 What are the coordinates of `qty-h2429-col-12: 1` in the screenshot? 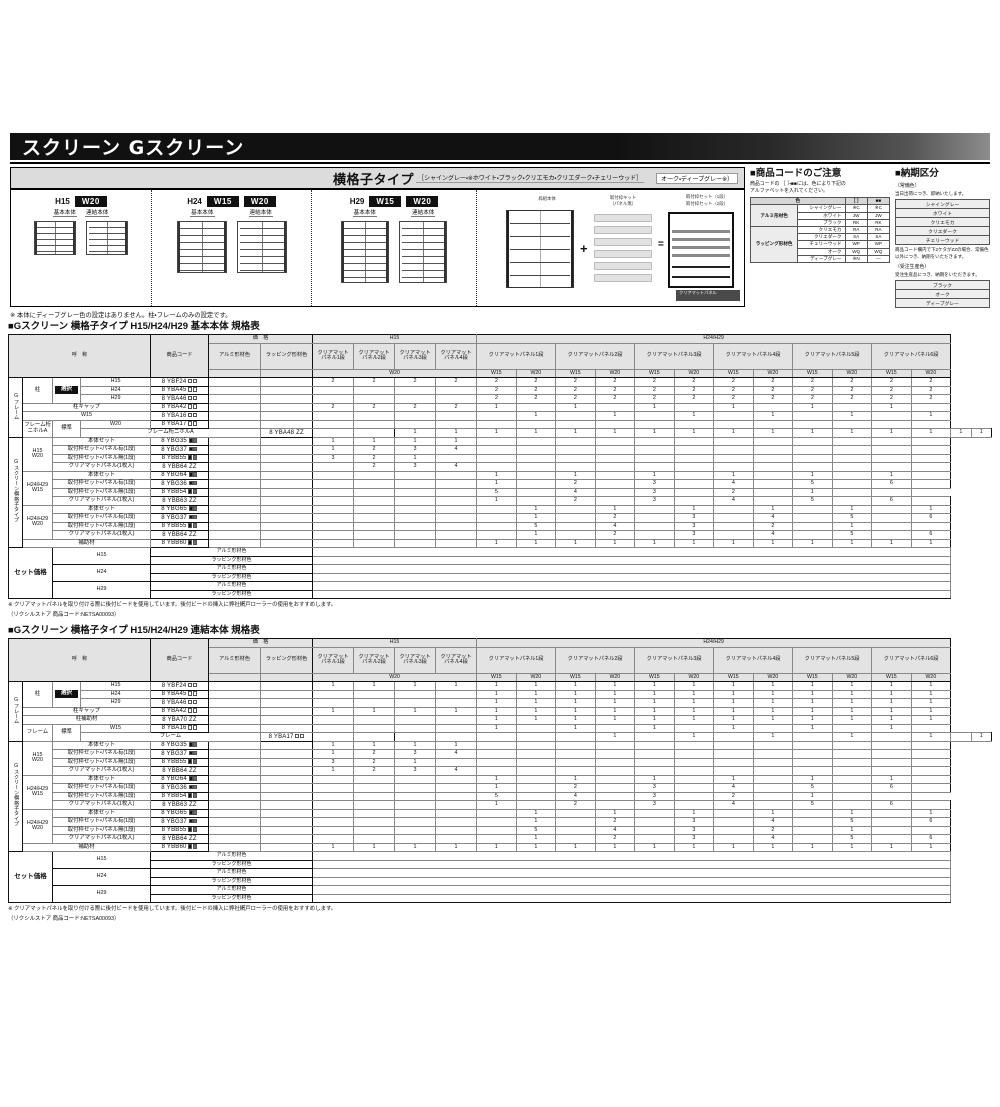 It's located at (981, 737).